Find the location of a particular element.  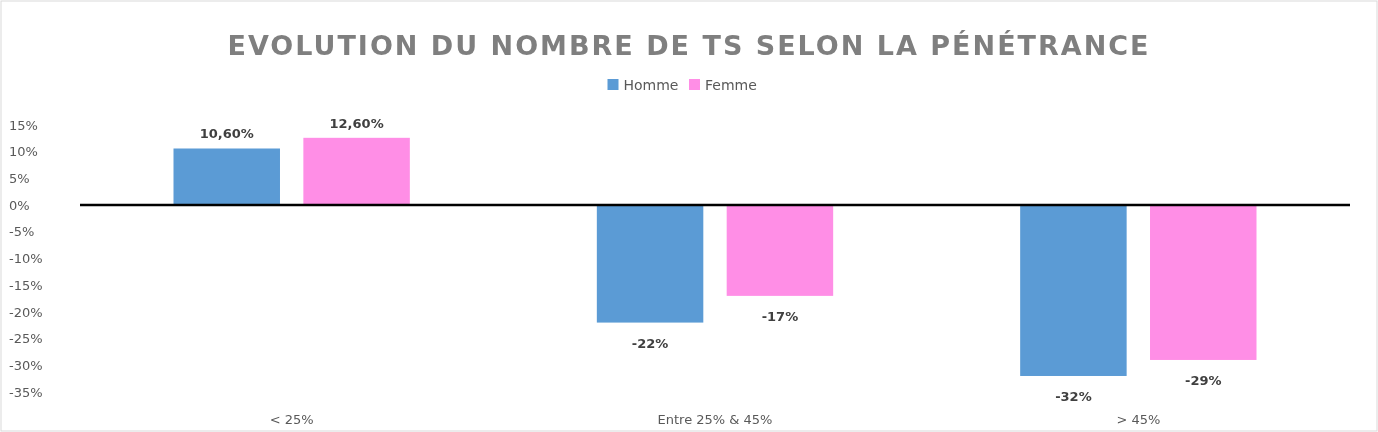

y-tick-label: 0% is located at coordinates (19, 205).